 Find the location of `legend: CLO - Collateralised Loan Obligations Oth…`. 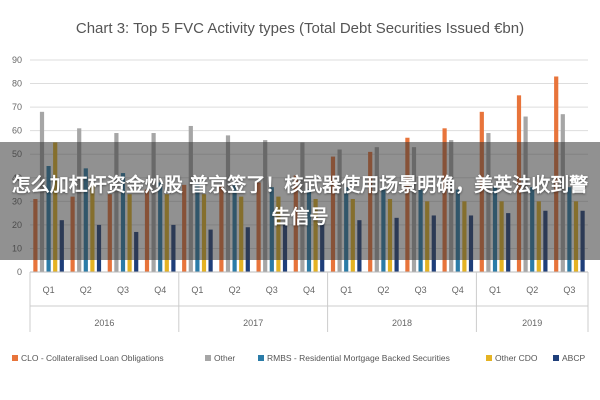

legend: CLO - Collateralised Loan Obligations Oth… is located at coordinates (298, 358).